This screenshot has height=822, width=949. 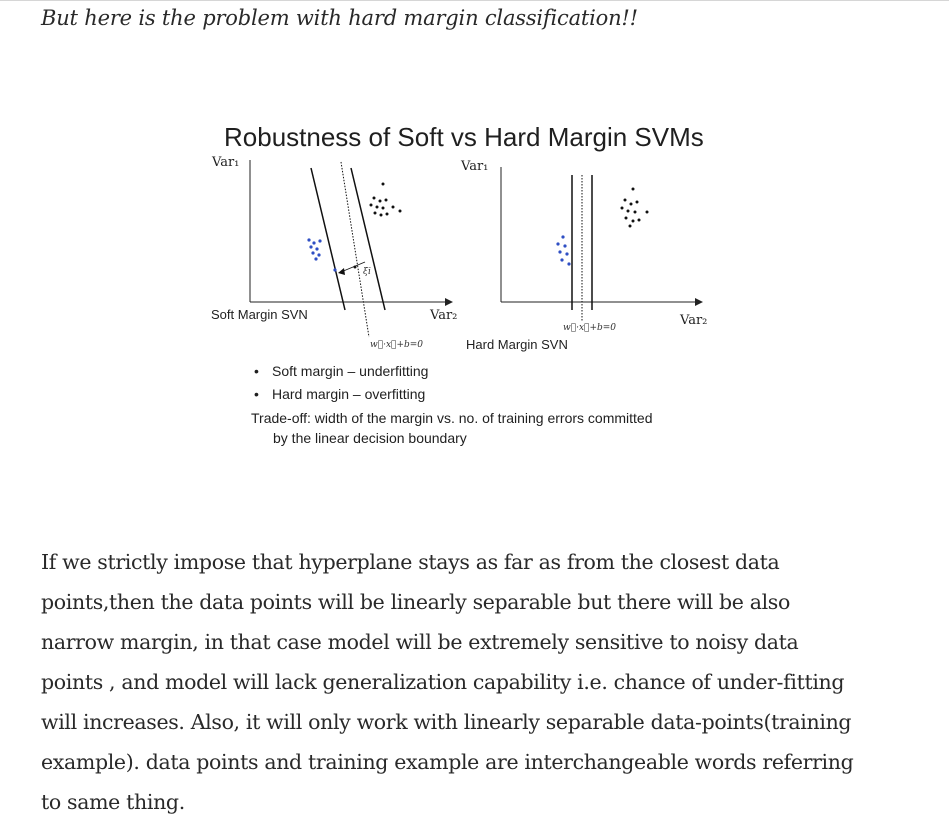 What do you see at coordinates (396, 345) in the screenshot?
I see `left-hyperplane-equation: w⃗·x⃗+b=0` at bounding box center [396, 345].